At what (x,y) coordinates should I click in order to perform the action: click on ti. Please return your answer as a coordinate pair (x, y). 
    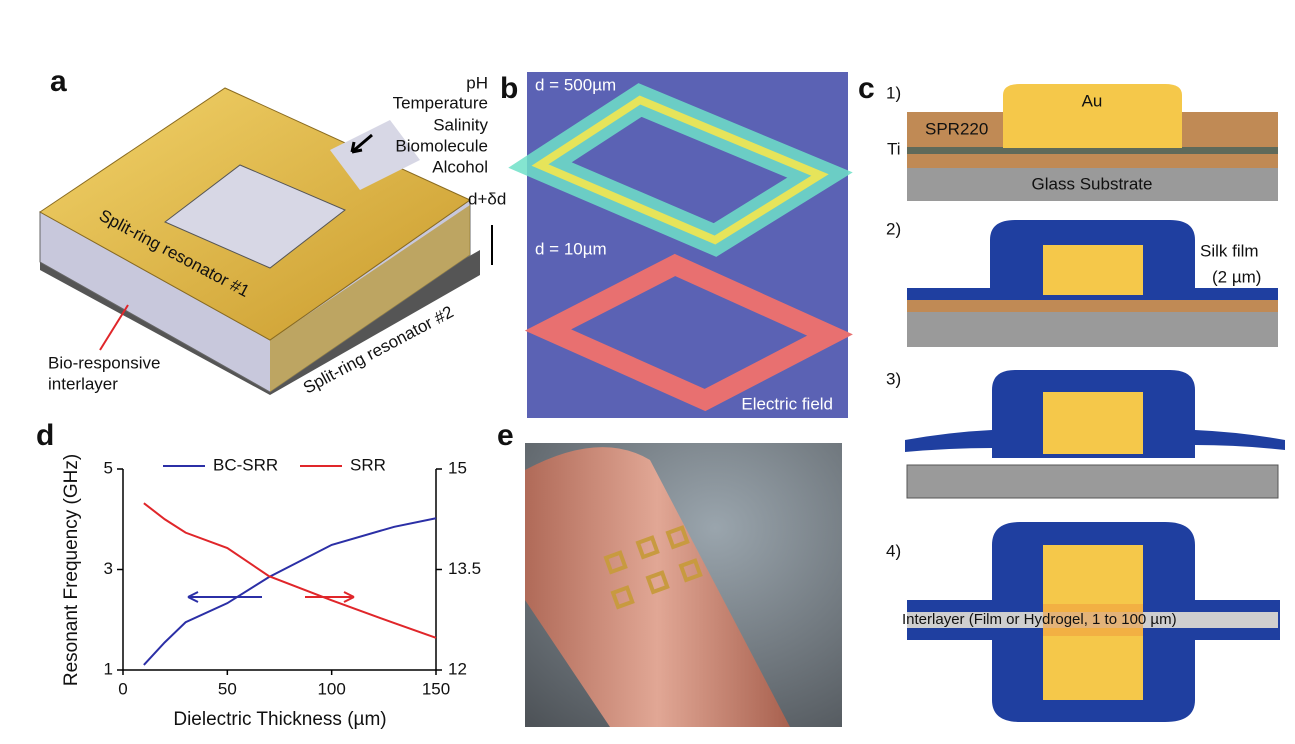
    Looking at the image, I should click on (1092, 150).